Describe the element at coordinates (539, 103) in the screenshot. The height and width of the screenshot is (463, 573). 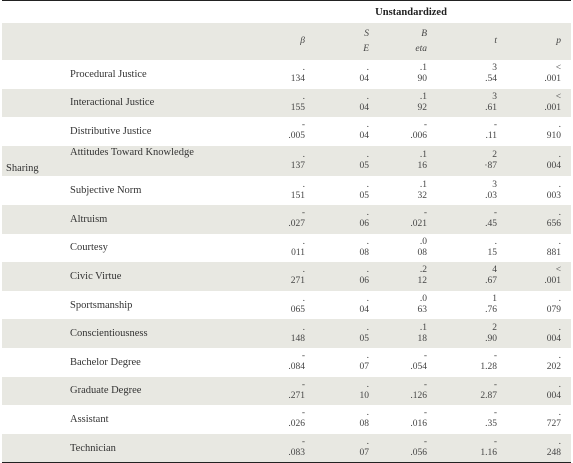
I see `p-cell: < .001` at that location.